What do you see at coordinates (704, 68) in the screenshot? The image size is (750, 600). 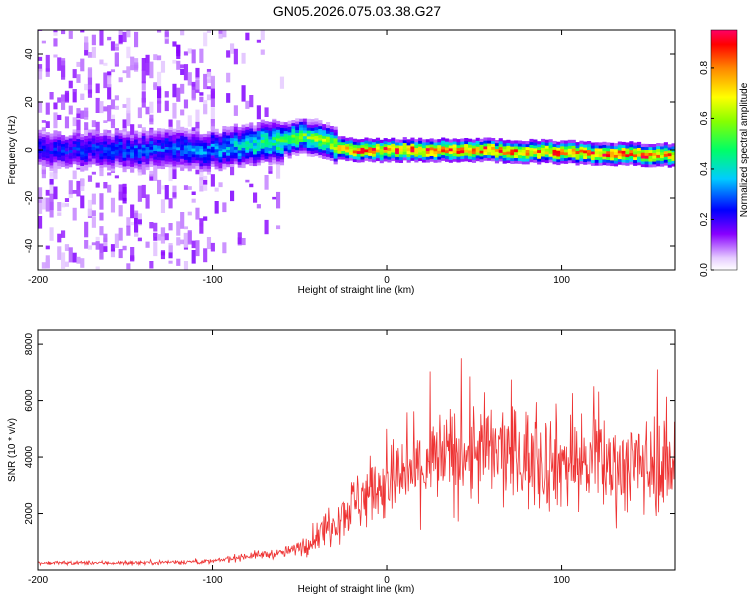 I see `colorbar-tick-label: 0.8` at bounding box center [704, 68].